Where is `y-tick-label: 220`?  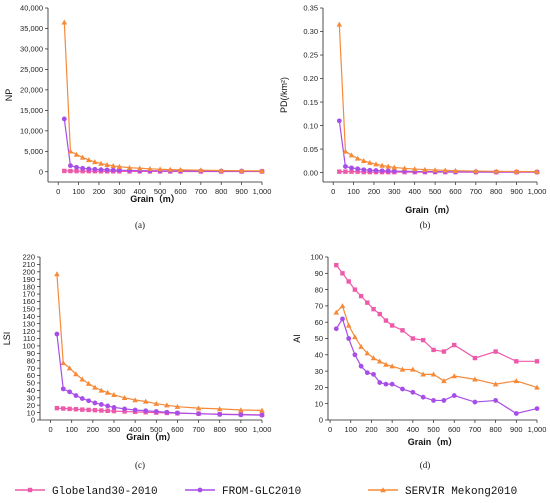 y-tick-label: 220 is located at coordinates (28, 257).